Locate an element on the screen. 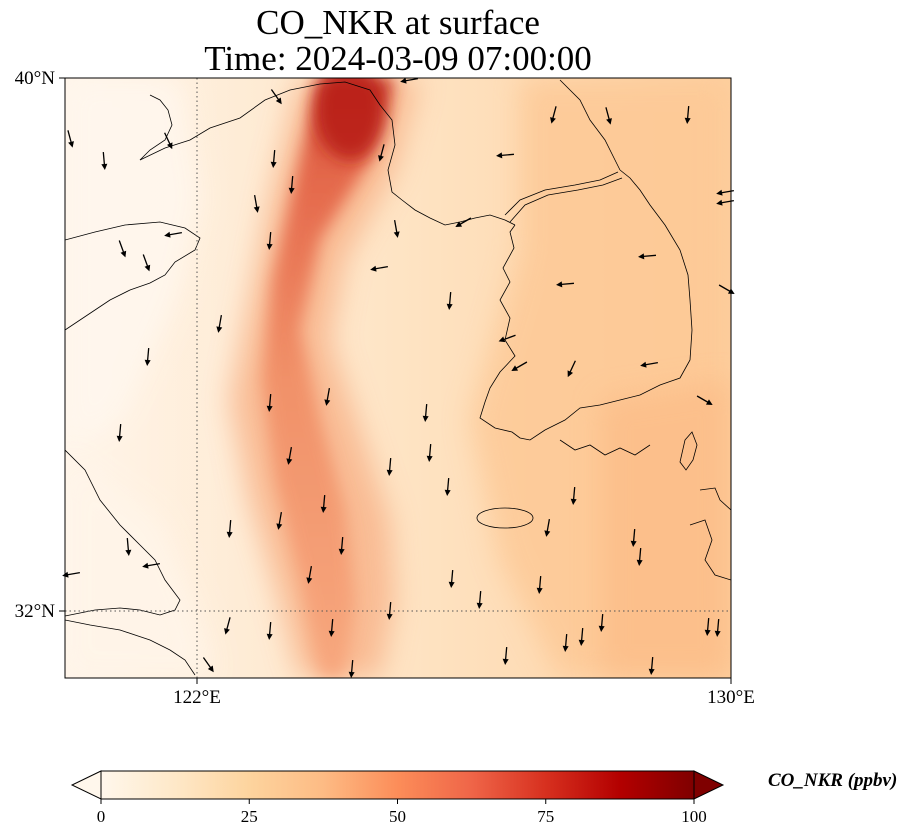  coastline-korea is located at coordinates (586, 305).